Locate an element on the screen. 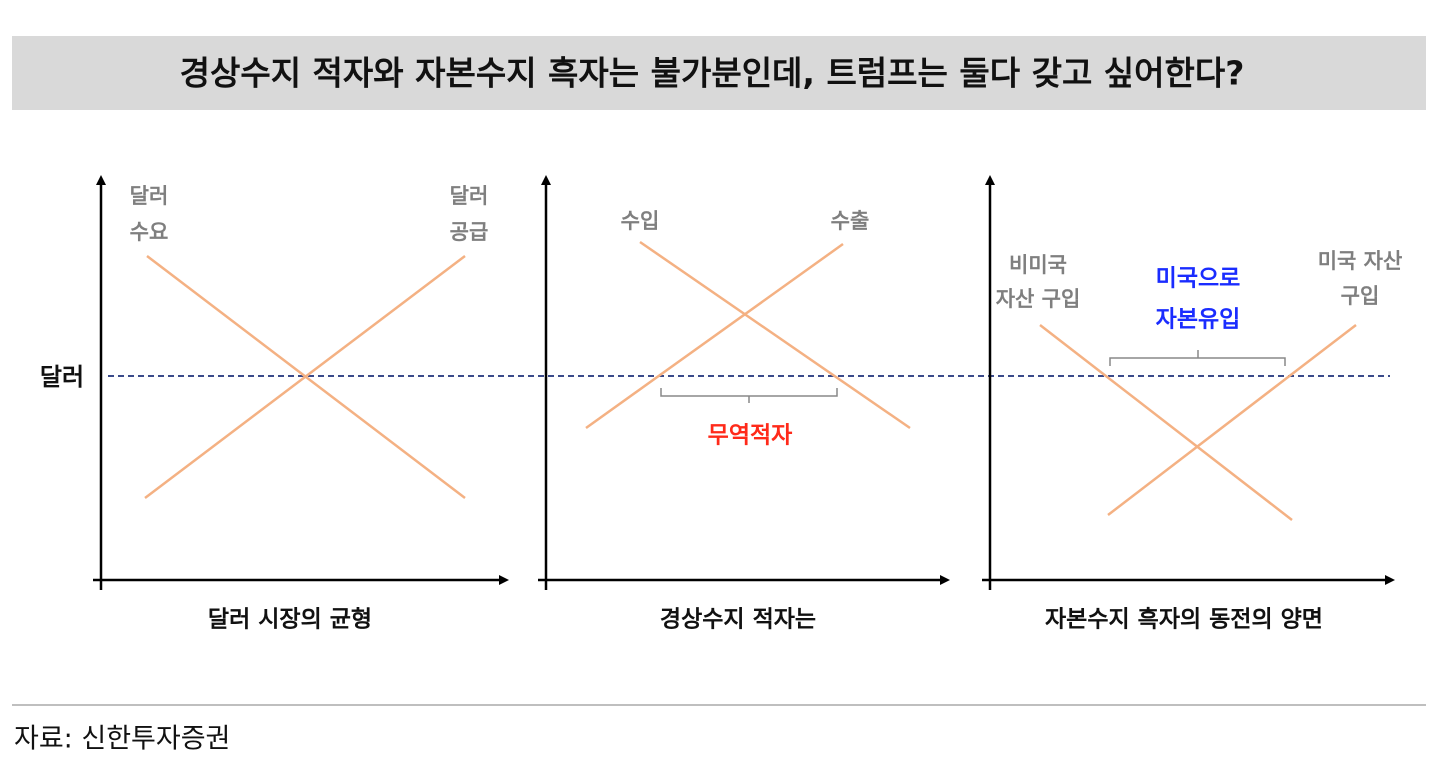 The width and height of the screenshot is (1434, 779). y-axis-label: 달러 is located at coordinates (62, 377).